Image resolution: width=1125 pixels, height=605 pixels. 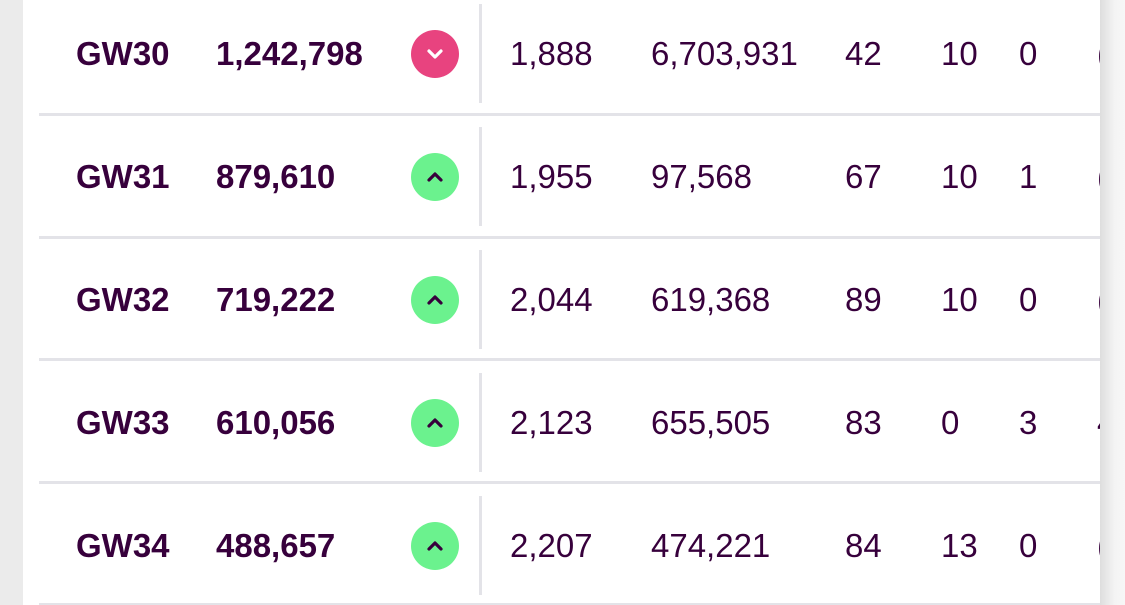 I want to click on overall-rank-cell: 719,222, so click(x=276, y=299).